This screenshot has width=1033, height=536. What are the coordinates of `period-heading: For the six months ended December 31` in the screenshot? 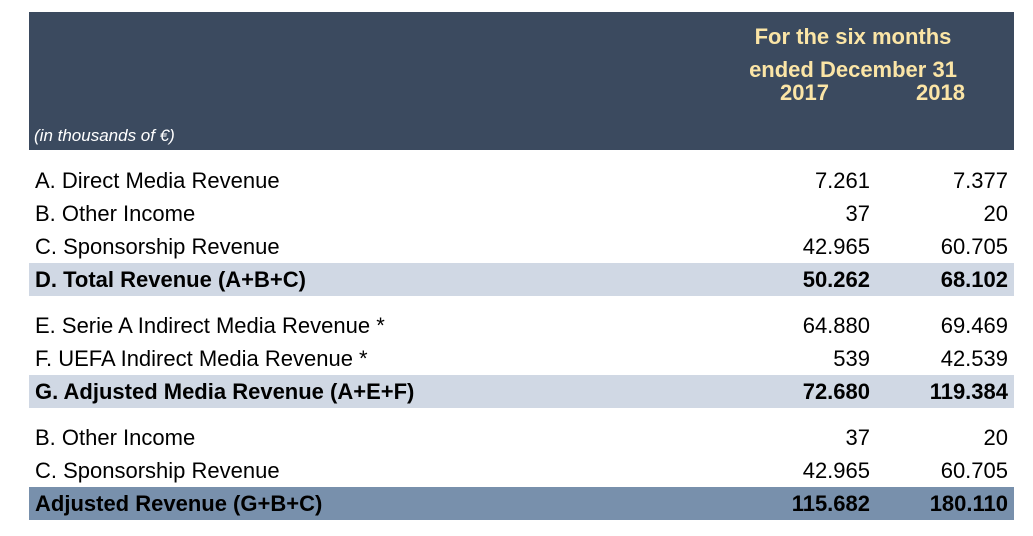 It's located at (853, 53).